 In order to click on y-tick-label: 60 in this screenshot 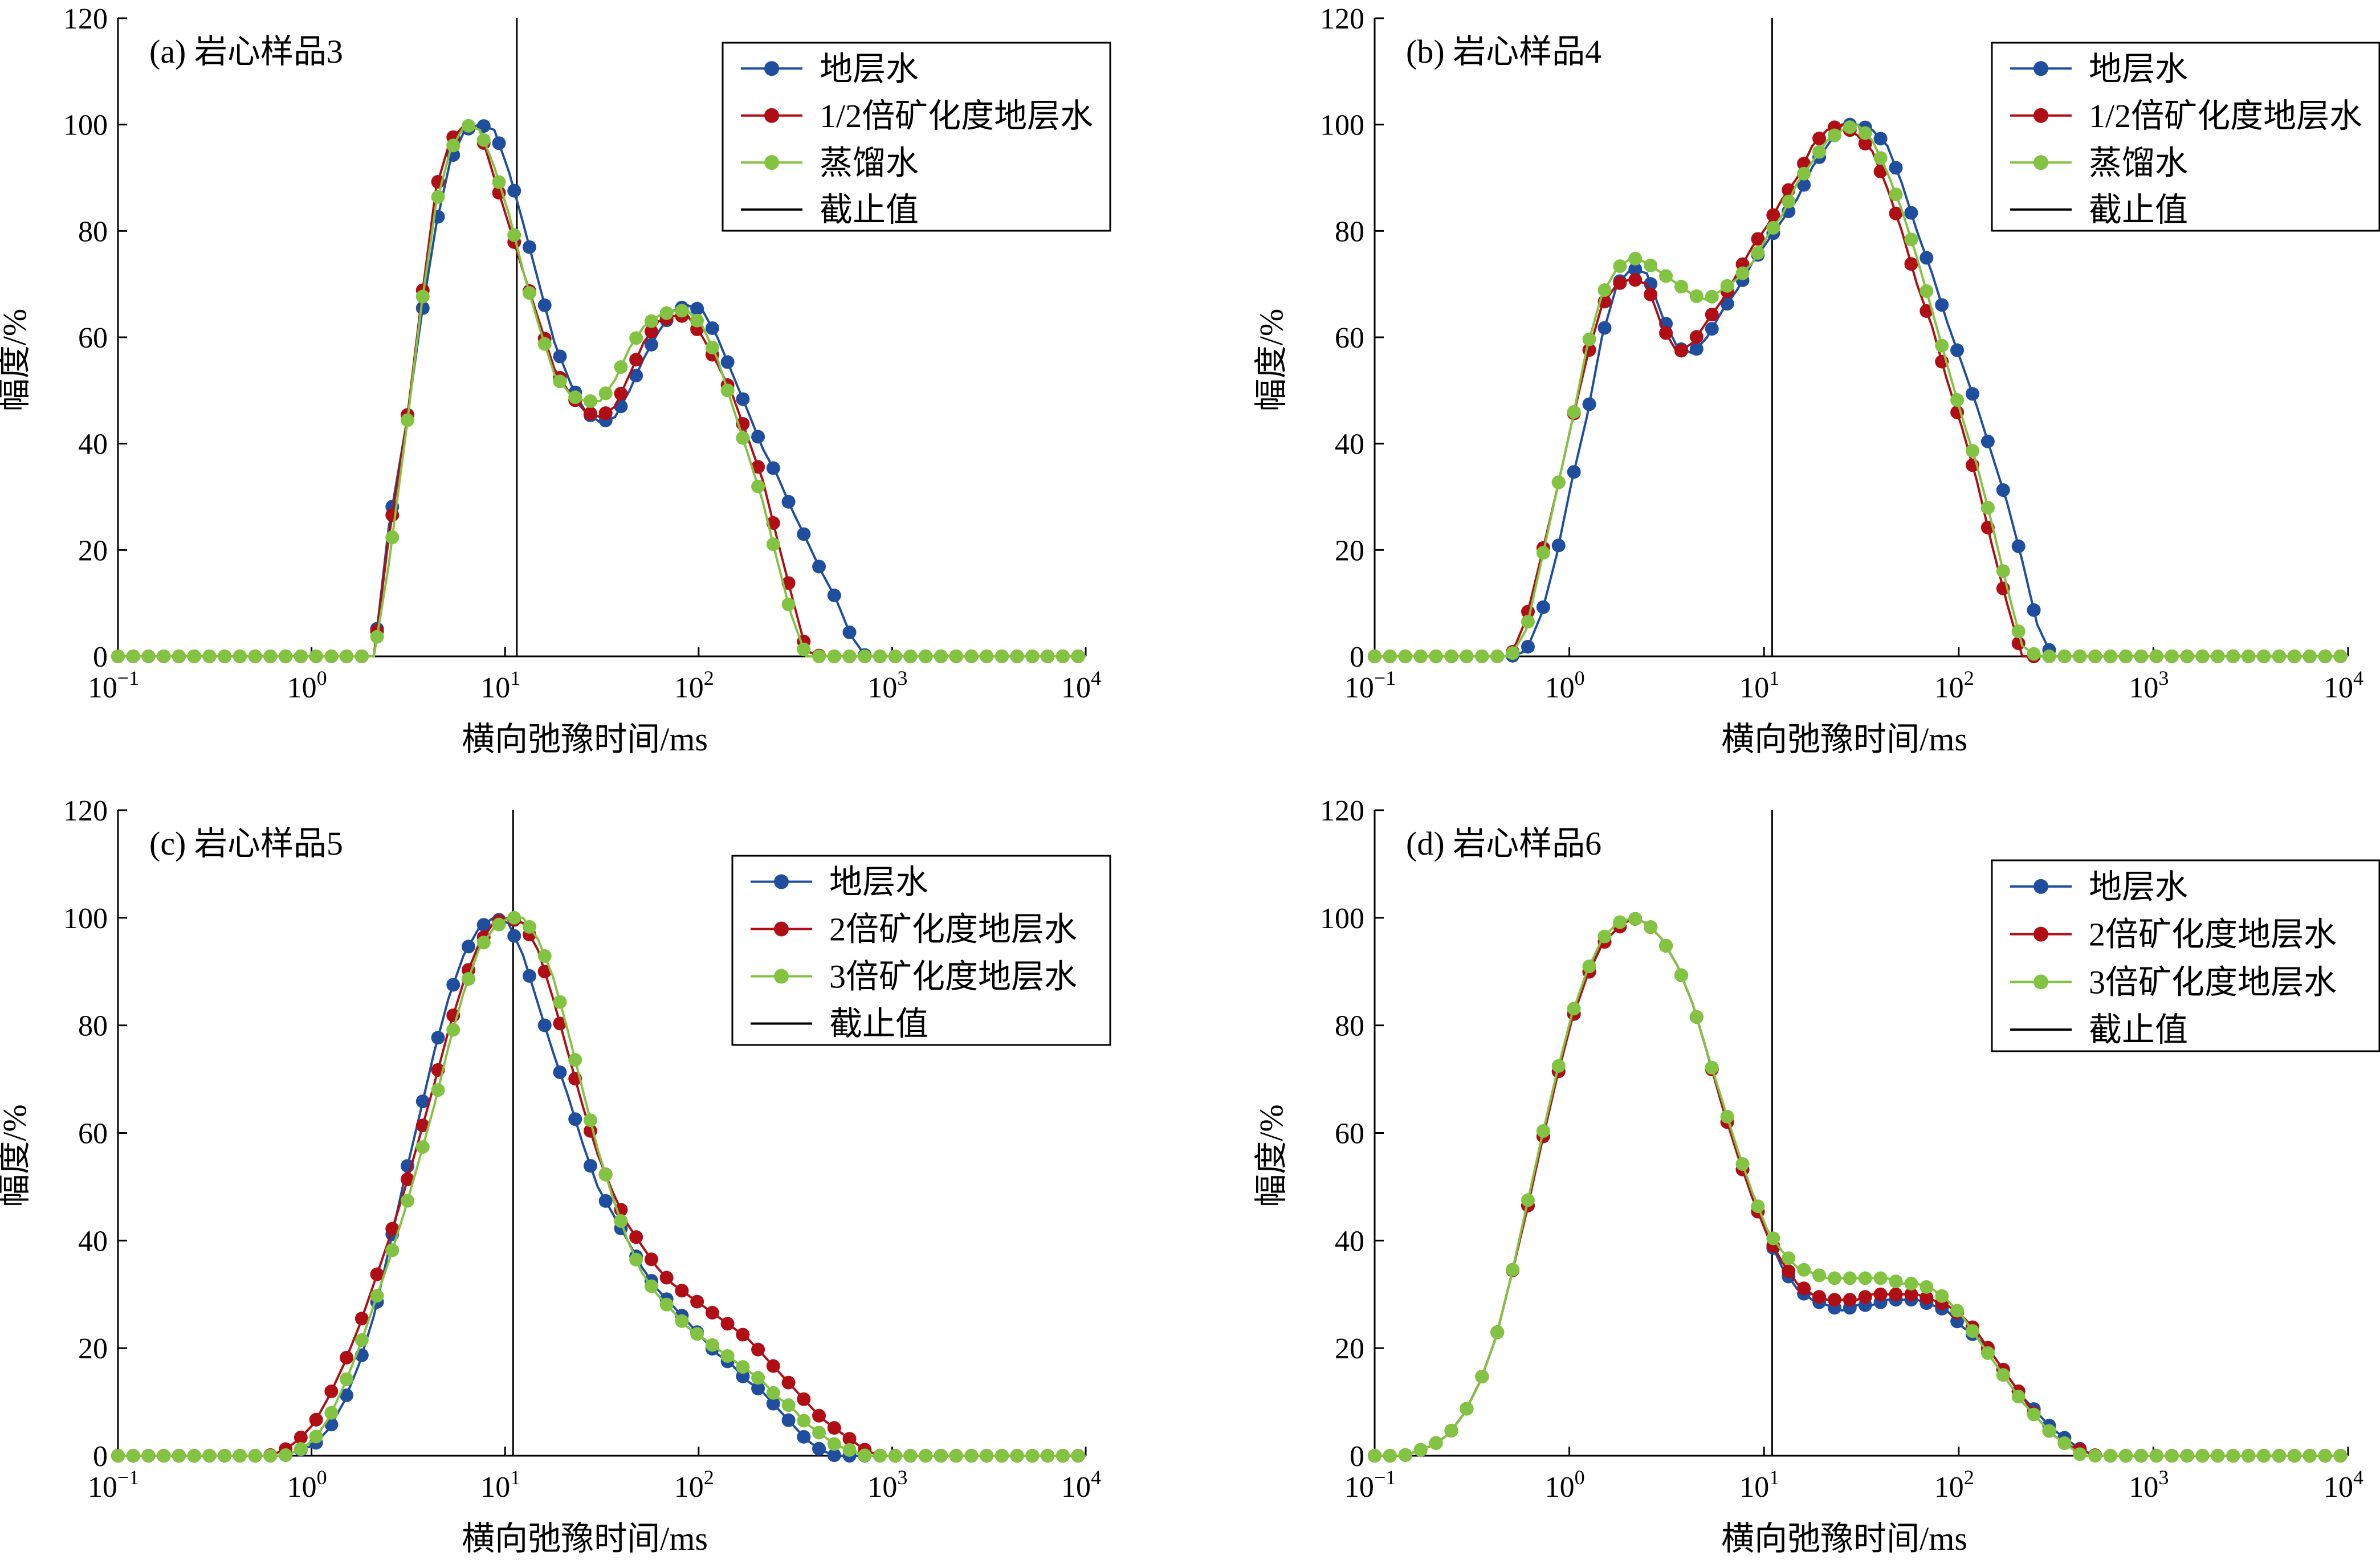, I will do `click(93, 1134)`.